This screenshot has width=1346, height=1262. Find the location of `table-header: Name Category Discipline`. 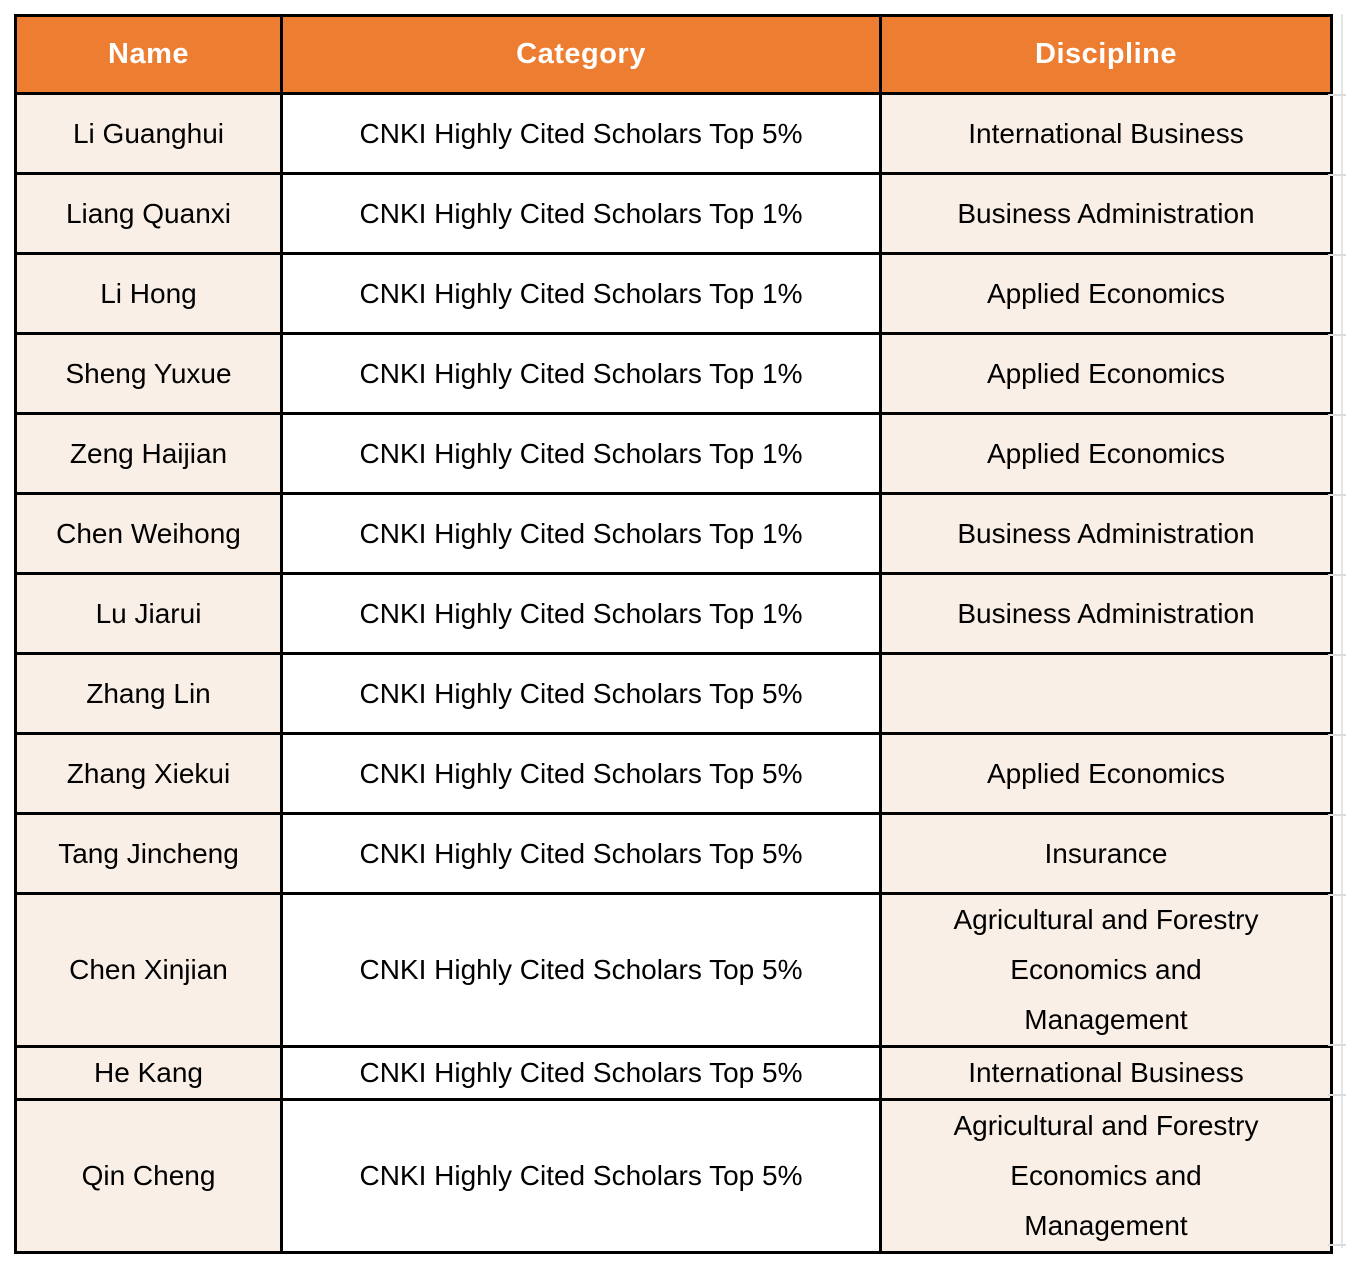

table-header: Name Category Discipline is located at coordinates (673, 54).